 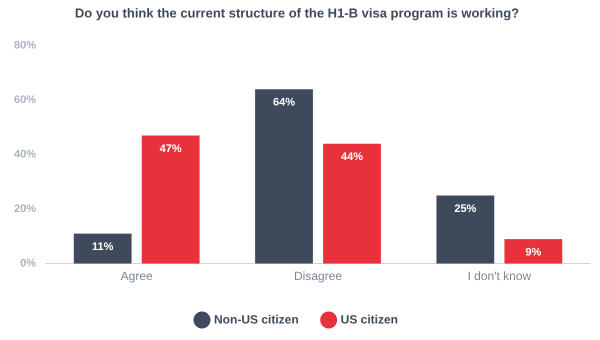 I want to click on data-label: 64%, so click(x=284, y=102).